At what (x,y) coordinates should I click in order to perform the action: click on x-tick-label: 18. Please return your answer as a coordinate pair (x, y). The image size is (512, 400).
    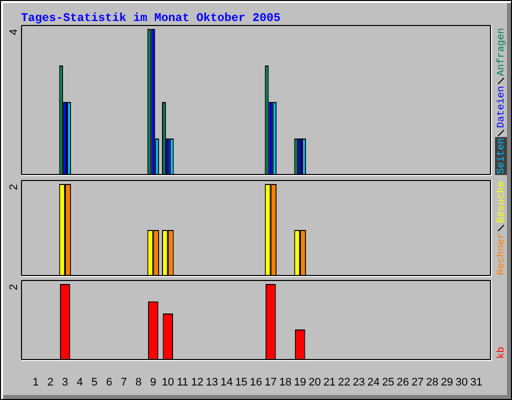
    Looking at the image, I should click on (285, 382).